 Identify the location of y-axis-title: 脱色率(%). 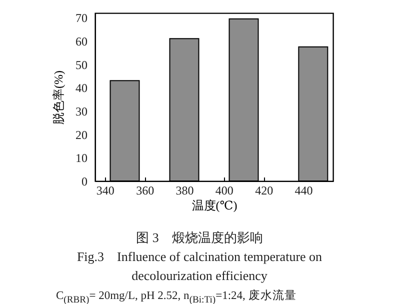
(59, 97).